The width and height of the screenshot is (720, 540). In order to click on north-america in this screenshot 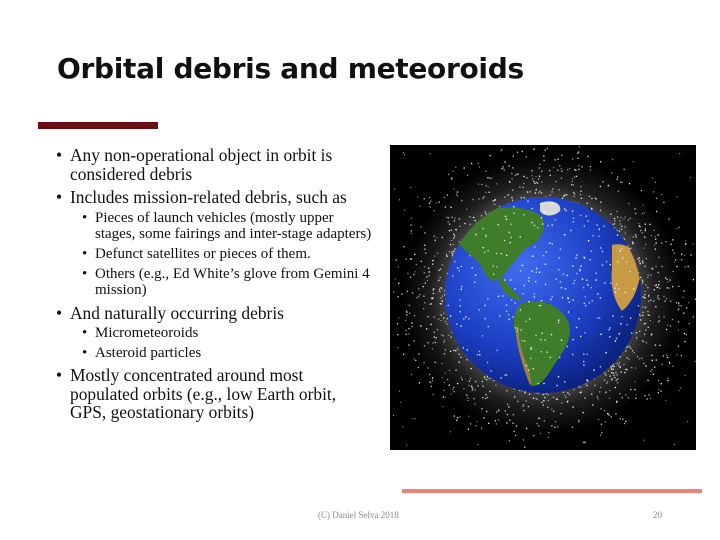, I will do `click(500, 244)`.